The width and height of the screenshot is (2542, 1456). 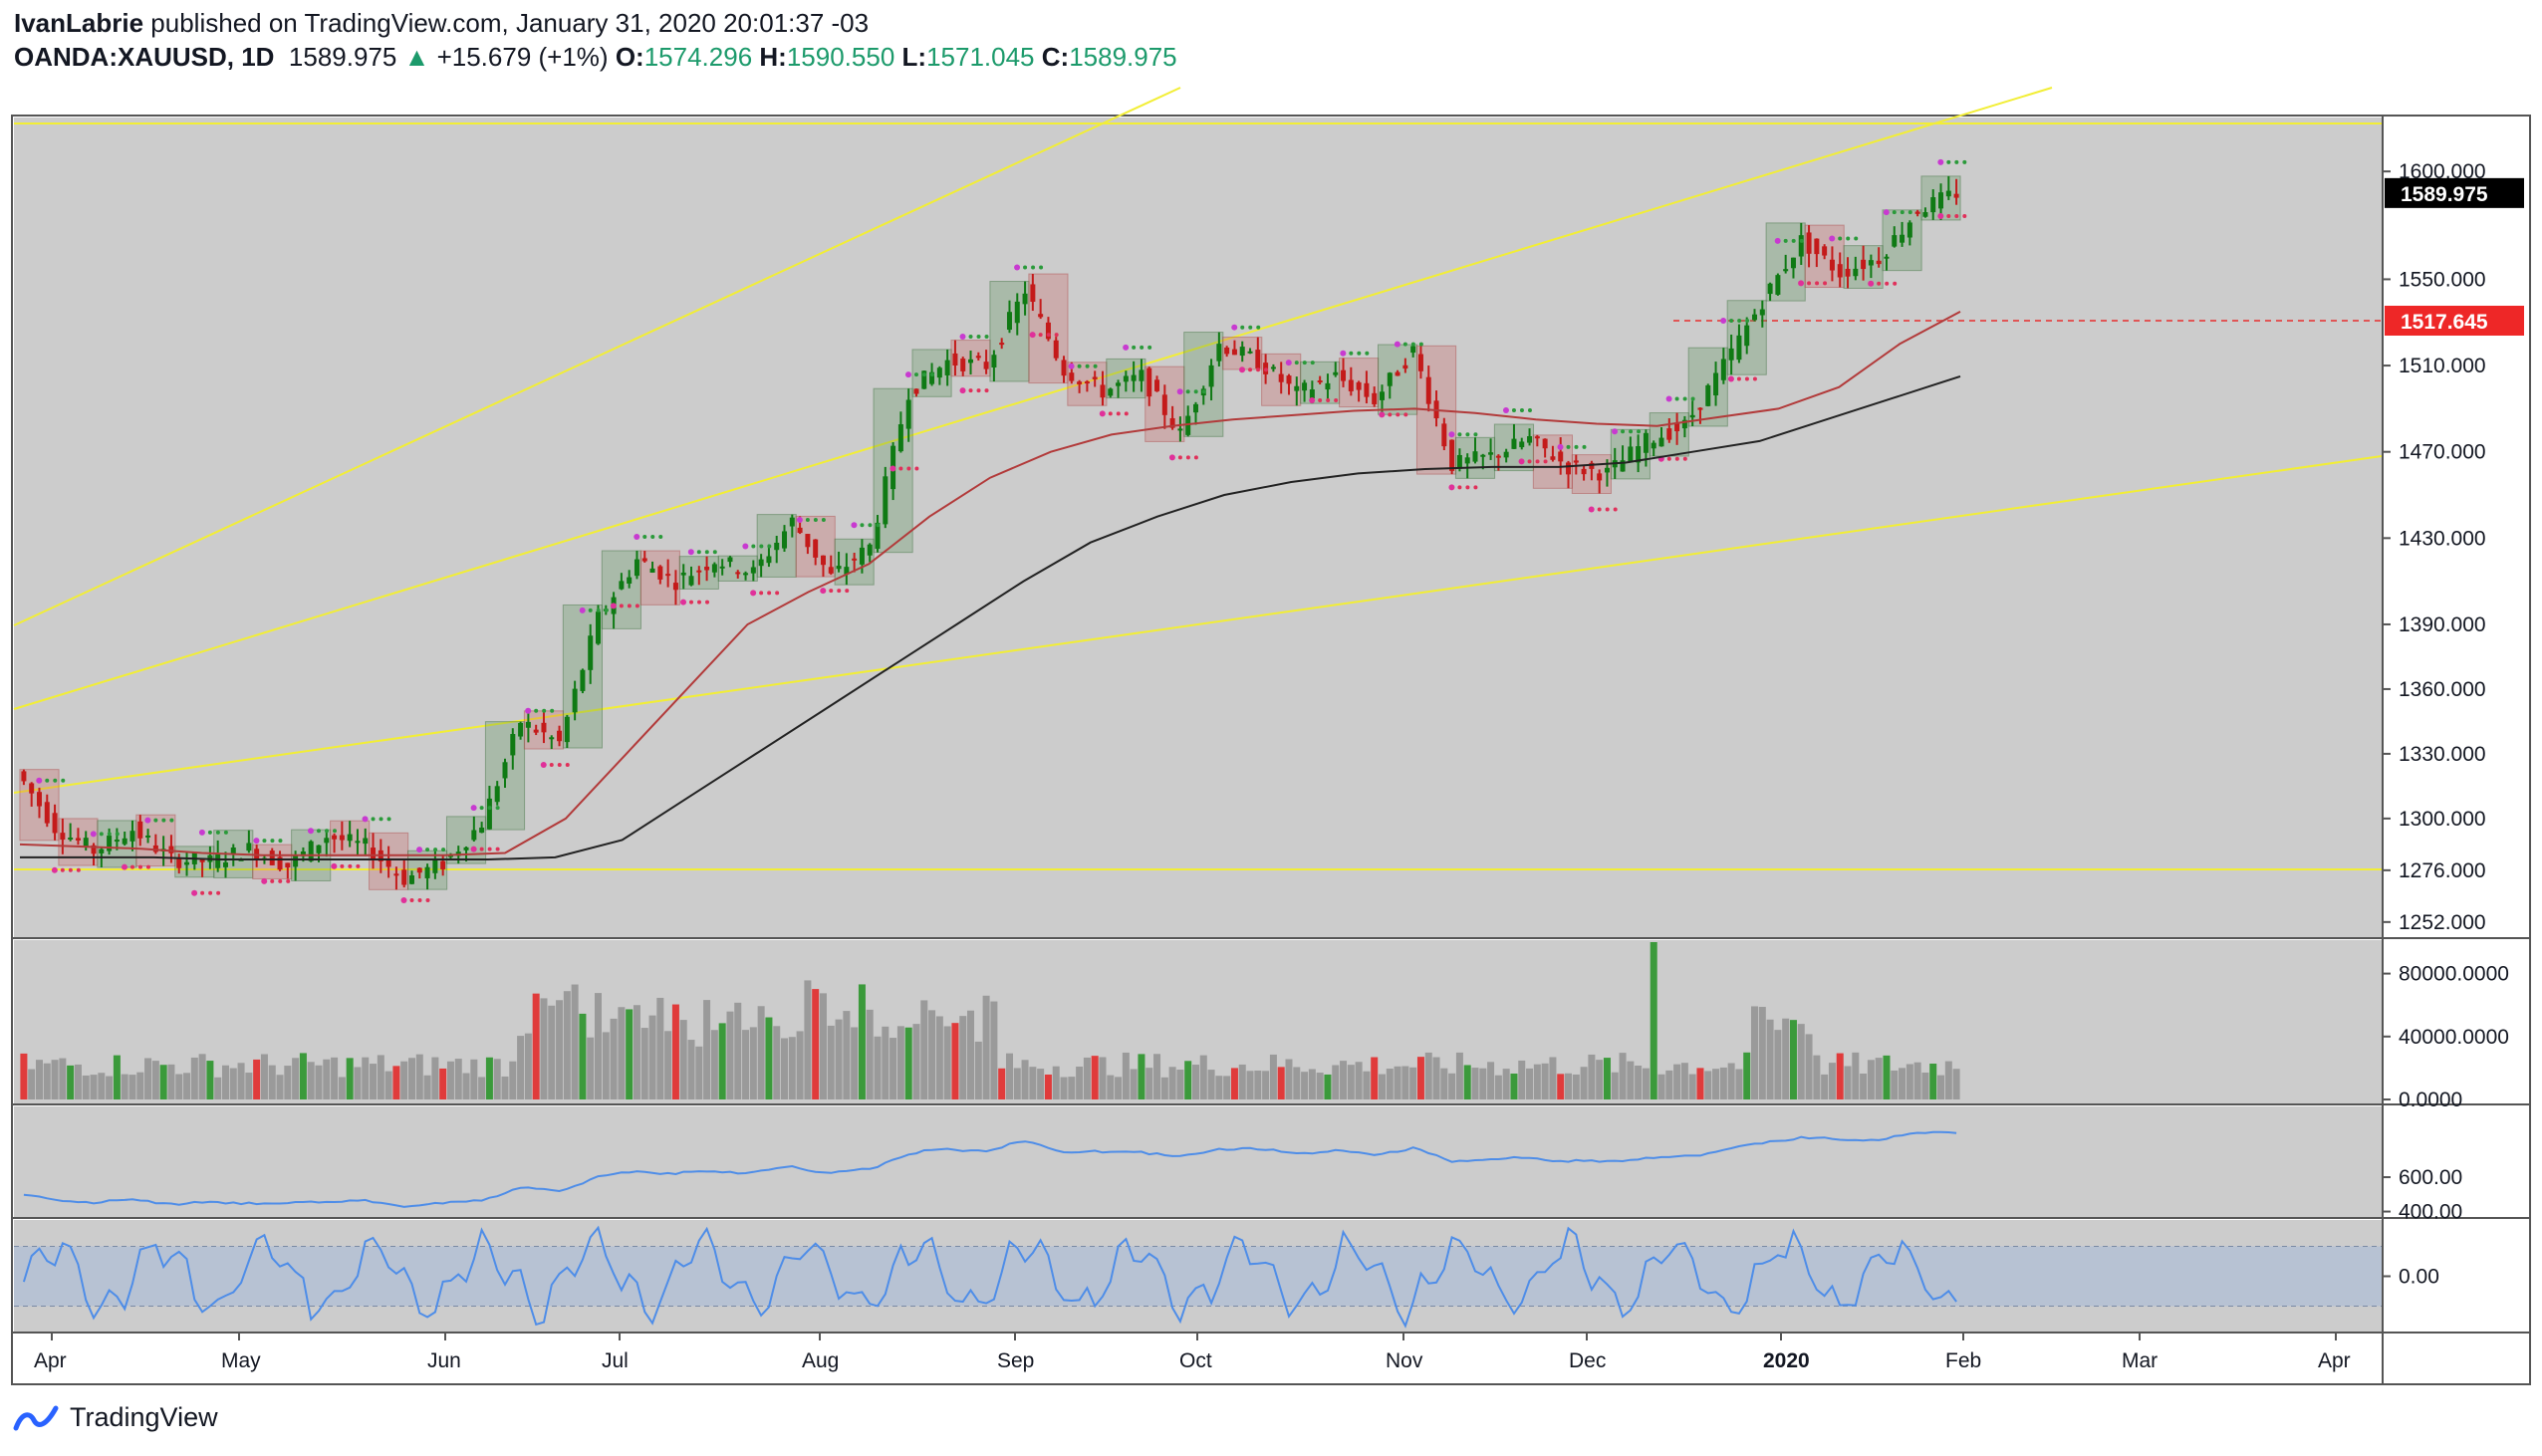 I want to click on tradingview-footer: TradingView, so click(x=115, y=1417).